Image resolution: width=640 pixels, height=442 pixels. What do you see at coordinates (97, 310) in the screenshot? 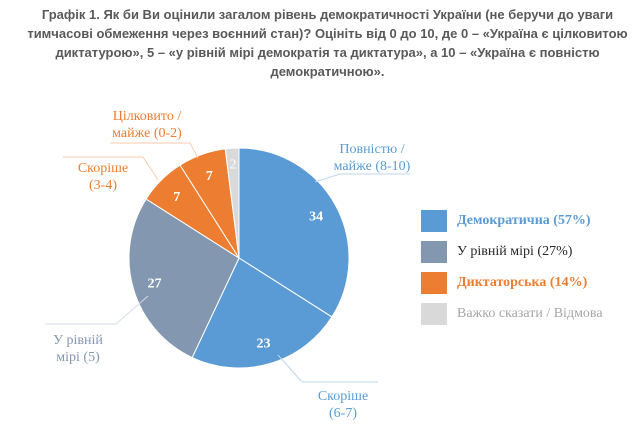
I see `leader-line-s2` at bounding box center [97, 310].